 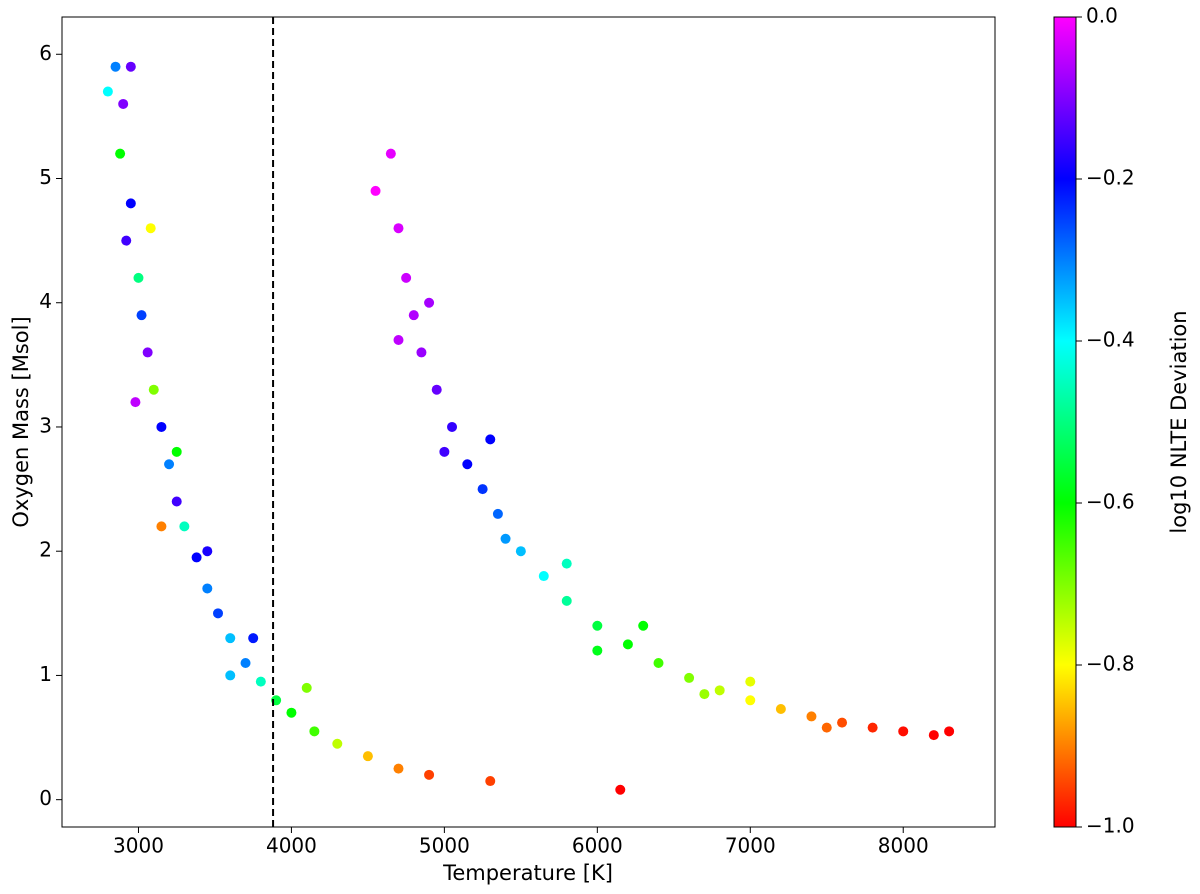 I want to click on colorbar-tick-label: −0.4, so click(x=1110, y=340).